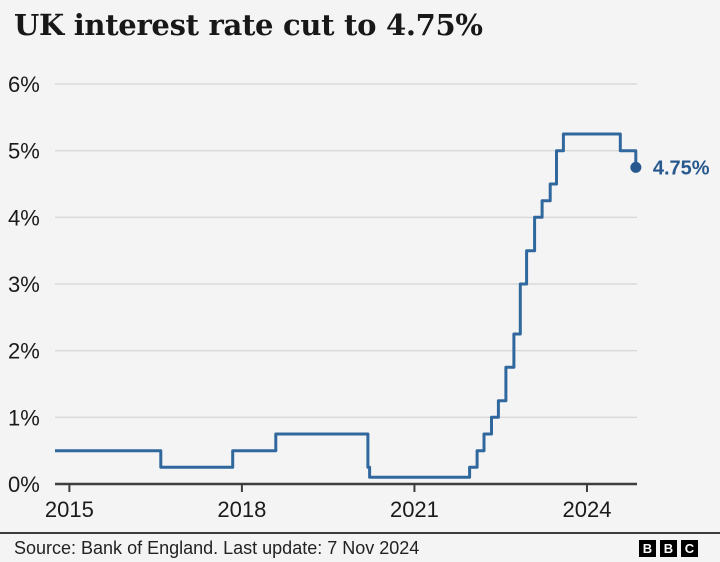 Image resolution: width=720 pixels, height=562 pixels. Describe the element at coordinates (24, 284) in the screenshot. I see `y-axis-label: 3%` at that location.